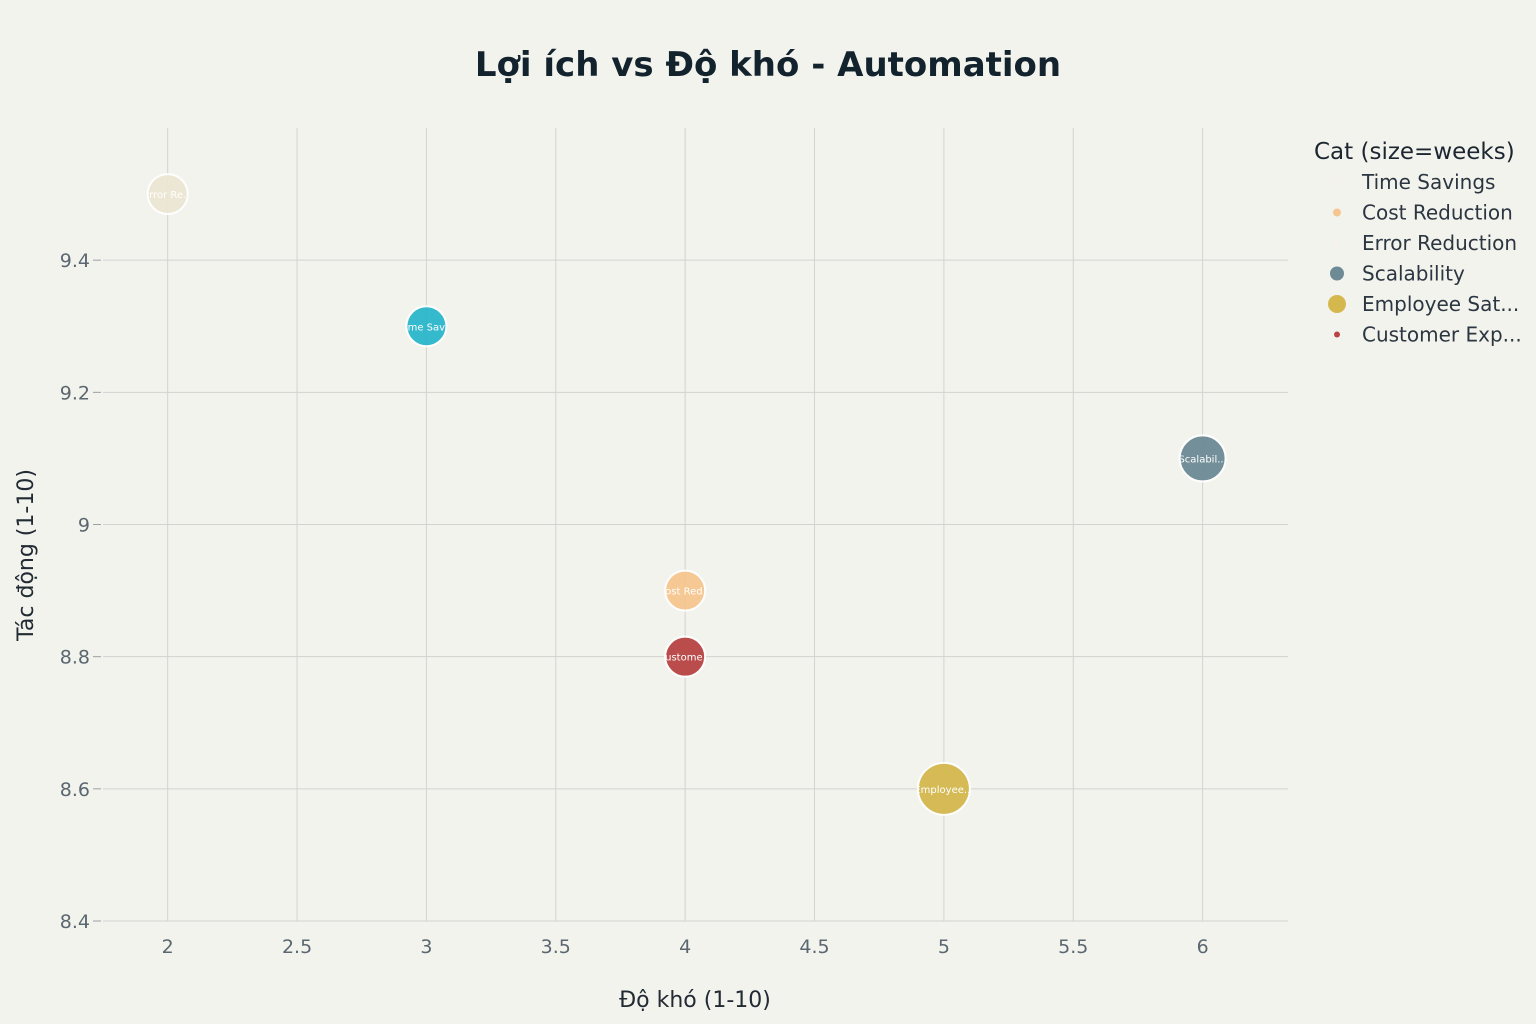 This screenshot has width=1536, height=1024. What do you see at coordinates (1413, 274) in the screenshot?
I see `legend-label: Scalability` at bounding box center [1413, 274].